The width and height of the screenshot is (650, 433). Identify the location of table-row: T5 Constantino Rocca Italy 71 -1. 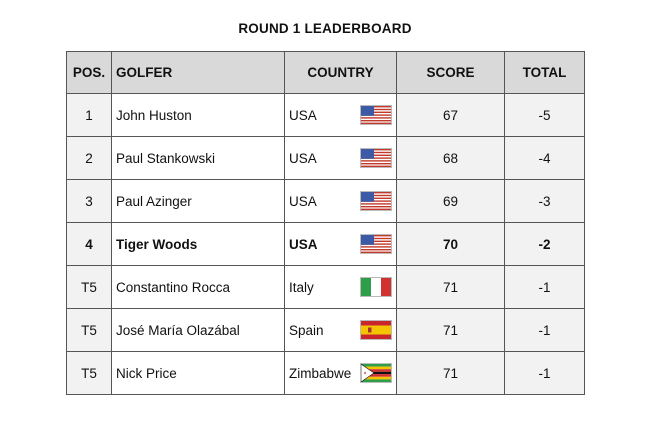
(325, 287).